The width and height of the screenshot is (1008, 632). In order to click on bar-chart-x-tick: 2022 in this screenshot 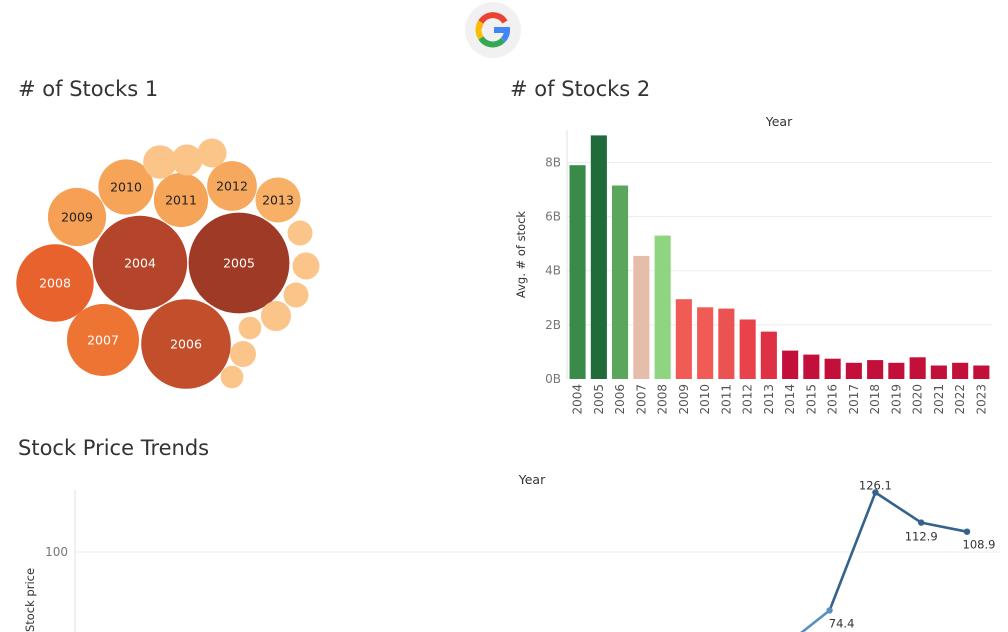, I will do `click(960, 399)`.